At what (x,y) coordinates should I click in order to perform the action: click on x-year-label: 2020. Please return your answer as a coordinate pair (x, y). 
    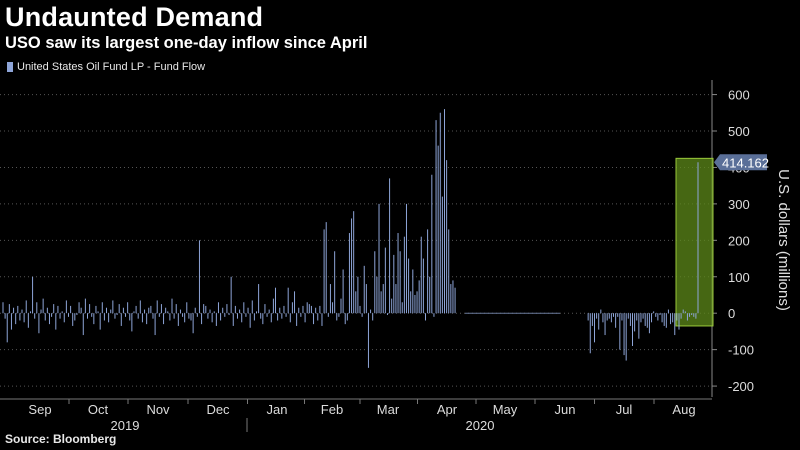
    Looking at the image, I should click on (480, 425).